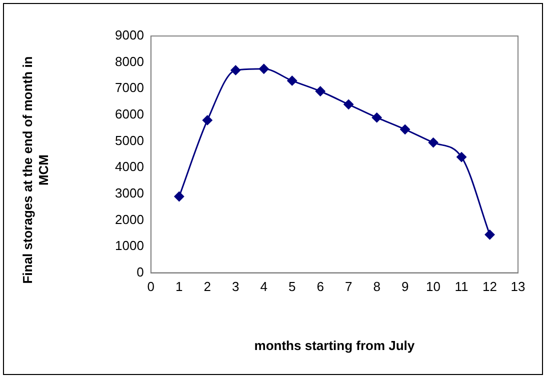 The height and width of the screenshot is (380, 548). Describe the element at coordinates (129, 192) in the screenshot. I see `y-tick-label: 3000` at that location.